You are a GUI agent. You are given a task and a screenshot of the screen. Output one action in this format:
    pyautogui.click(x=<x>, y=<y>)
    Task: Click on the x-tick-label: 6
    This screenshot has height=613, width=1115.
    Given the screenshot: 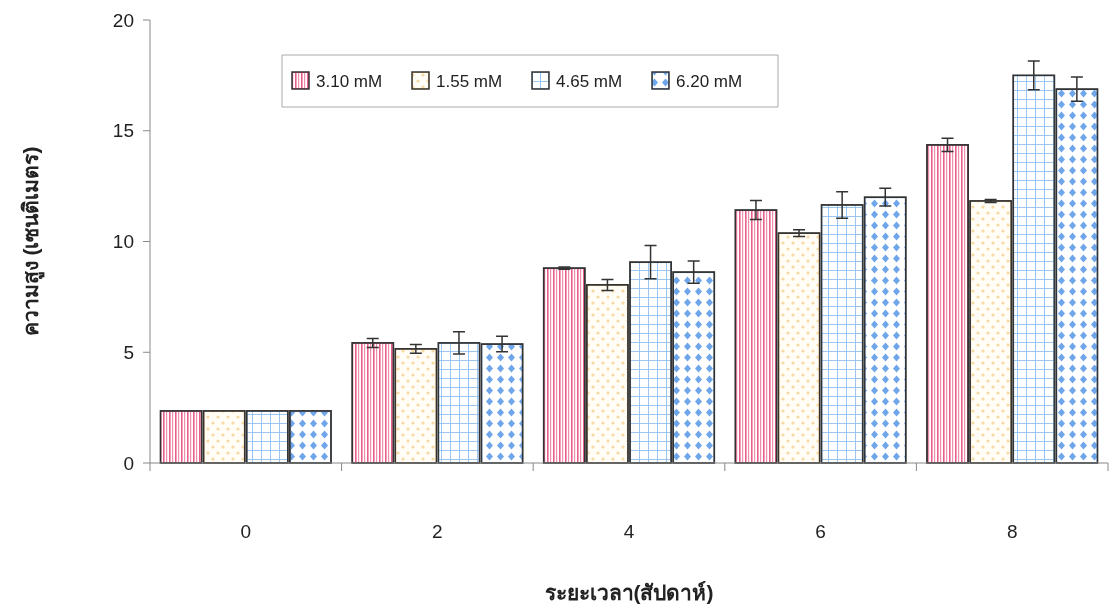 What is the action you would take?
    pyautogui.click(x=820, y=531)
    